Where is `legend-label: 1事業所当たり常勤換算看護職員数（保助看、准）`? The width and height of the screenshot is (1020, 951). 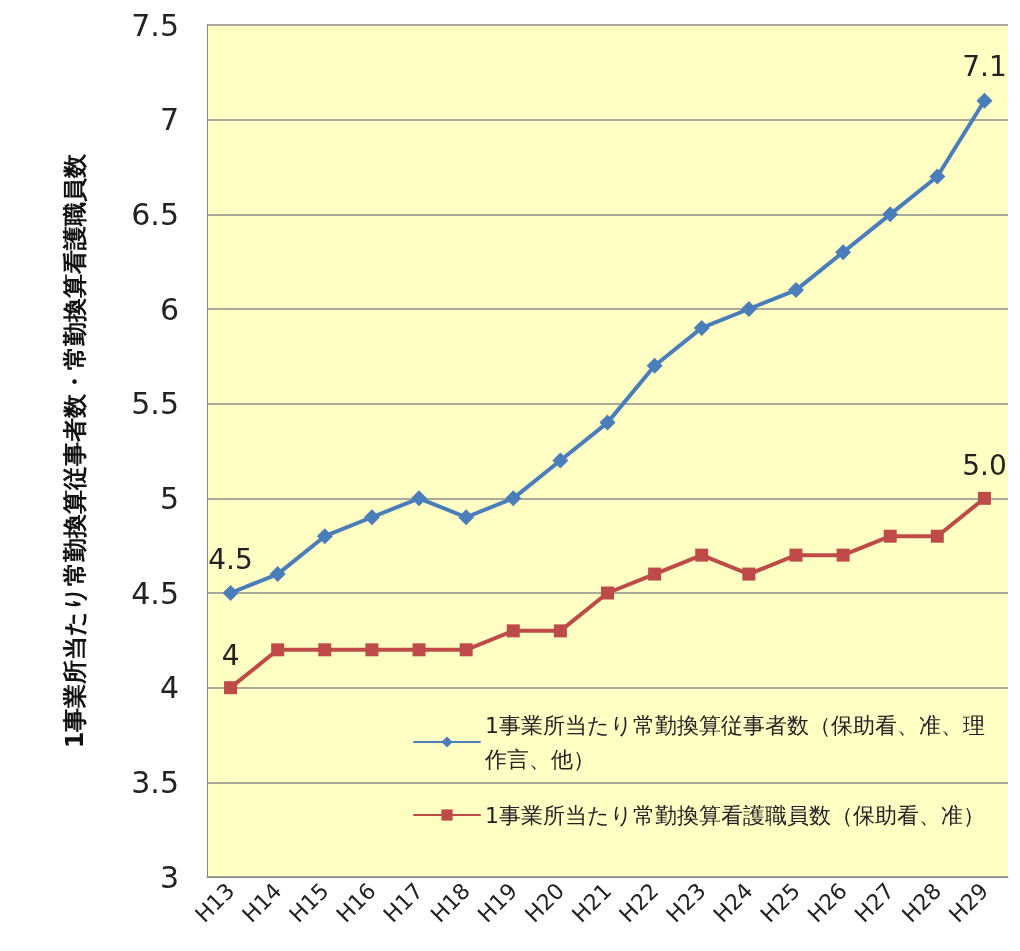
legend-label: 1事業所当たり常勤換算看護職員数（保助看、准） is located at coordinates (735, 815).